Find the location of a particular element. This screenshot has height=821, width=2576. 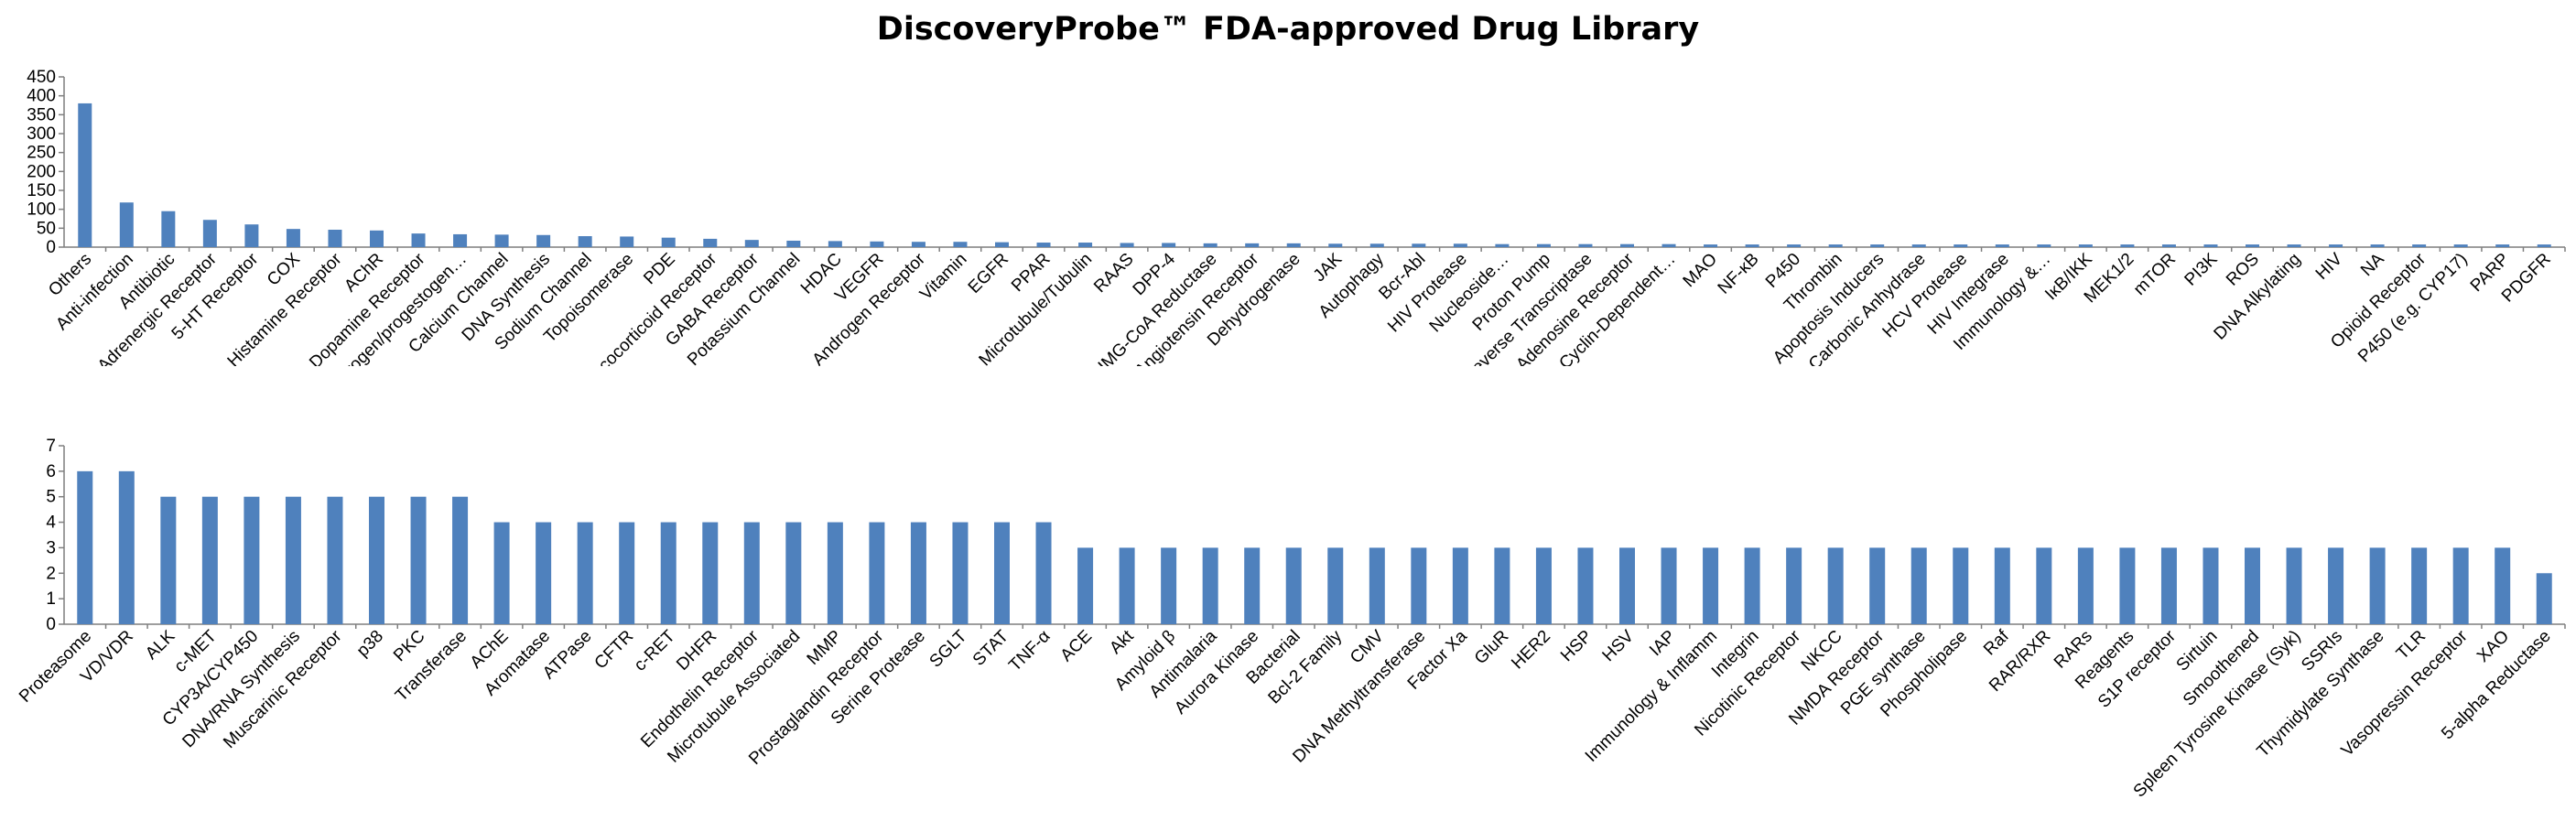

x-category-label: NA is located at coordinates (2372, 264).